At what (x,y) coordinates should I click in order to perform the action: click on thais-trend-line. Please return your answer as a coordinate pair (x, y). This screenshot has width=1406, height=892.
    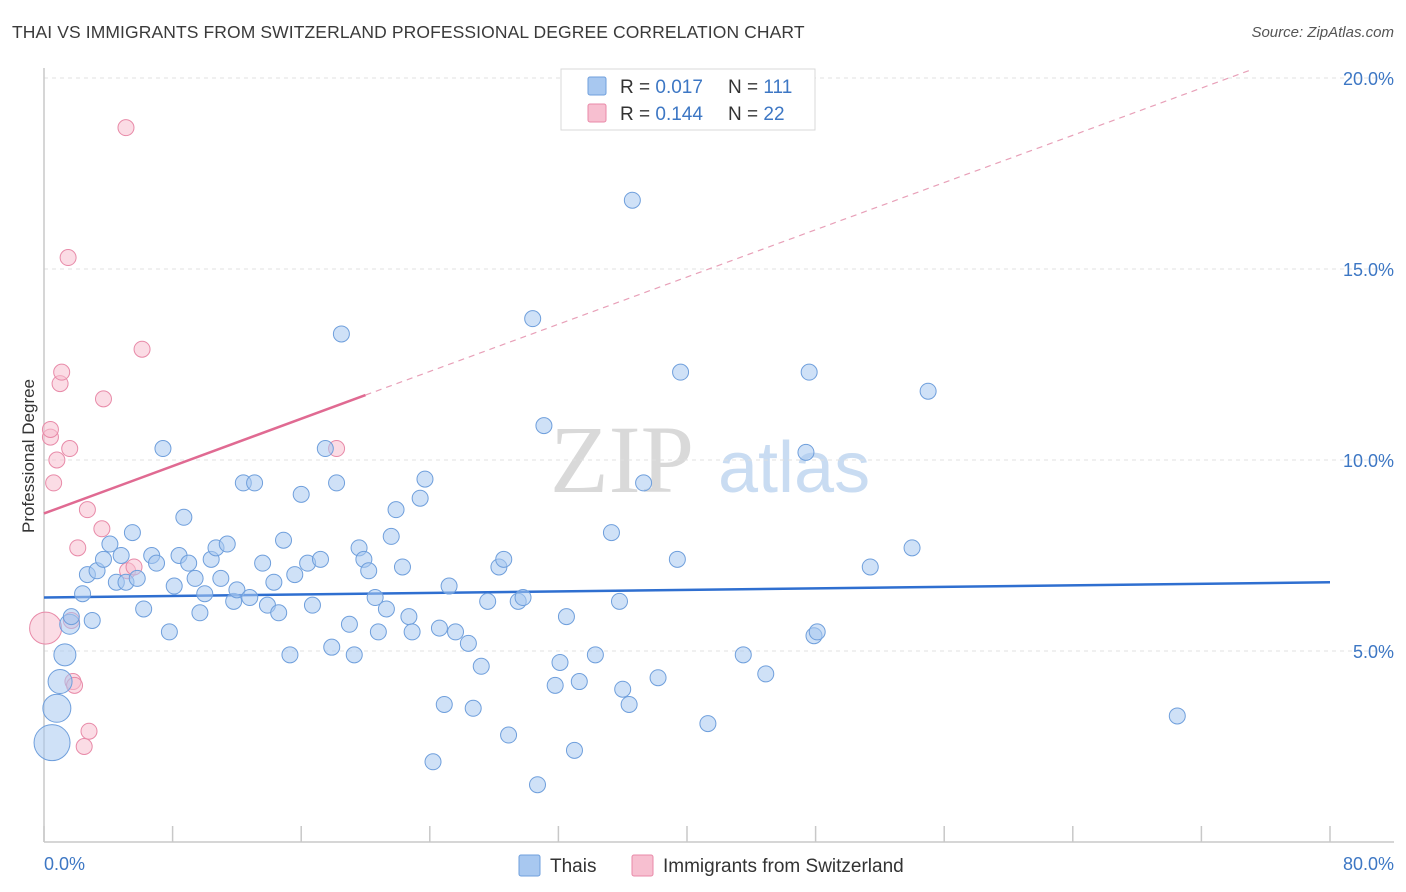
    Looking at the image, I should click on (687, 589).